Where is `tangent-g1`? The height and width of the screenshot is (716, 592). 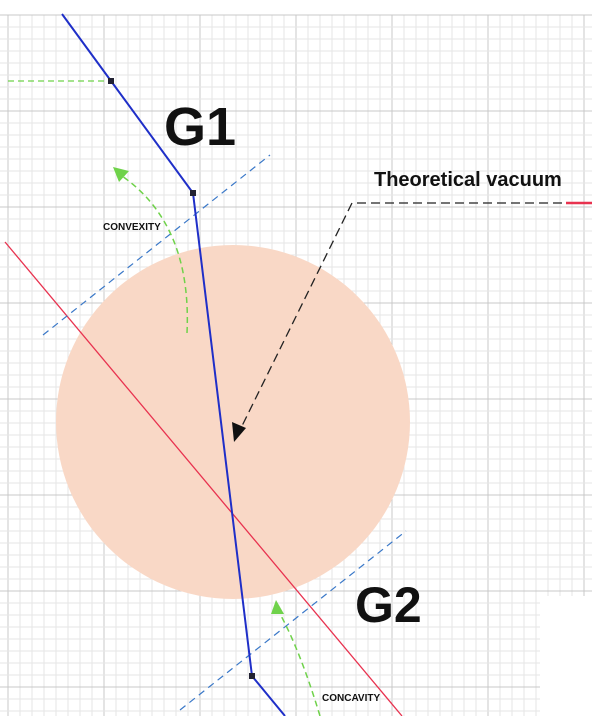 tangent-g1 is located at coordinates (156, 245).